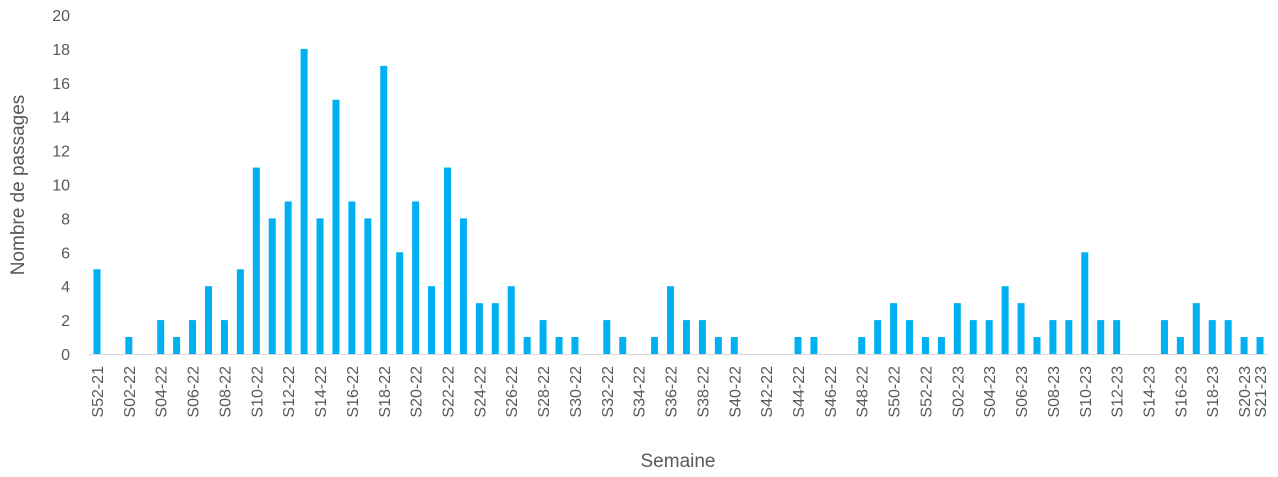 The image size is (1278, 477). I want to click on x-tick-label: S18-23, so click(1213, 392).